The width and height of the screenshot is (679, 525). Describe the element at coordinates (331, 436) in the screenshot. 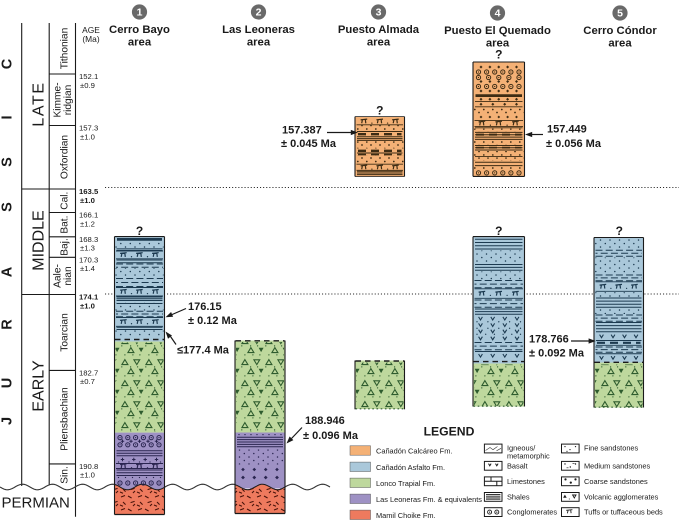

I see `svg-text: ± 0.096 Ma` at that location.